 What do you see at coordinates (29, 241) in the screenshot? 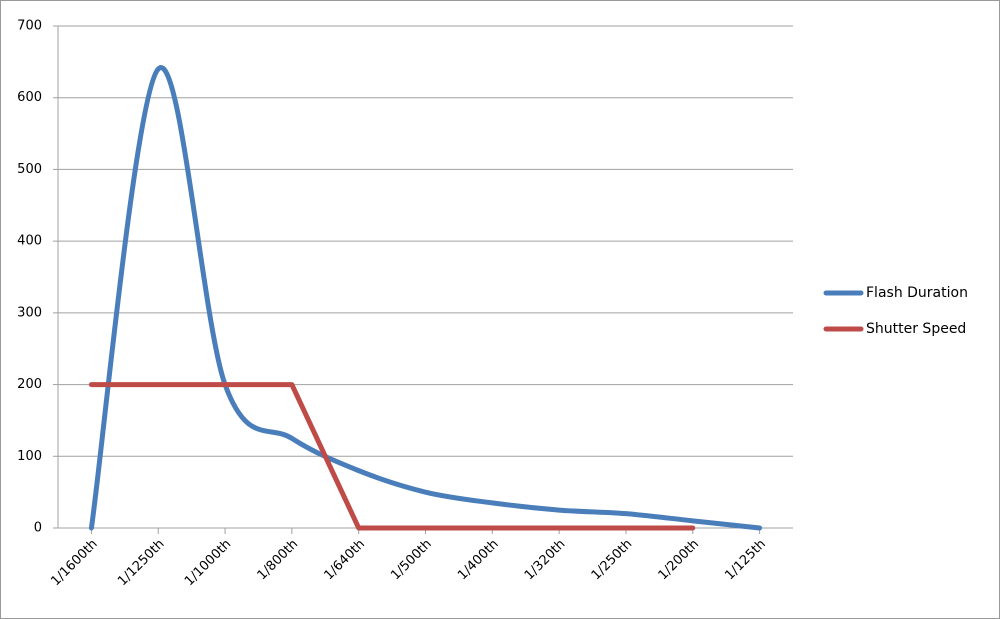
I see `y-tick-label: 400` at bounding box center [29, 241].